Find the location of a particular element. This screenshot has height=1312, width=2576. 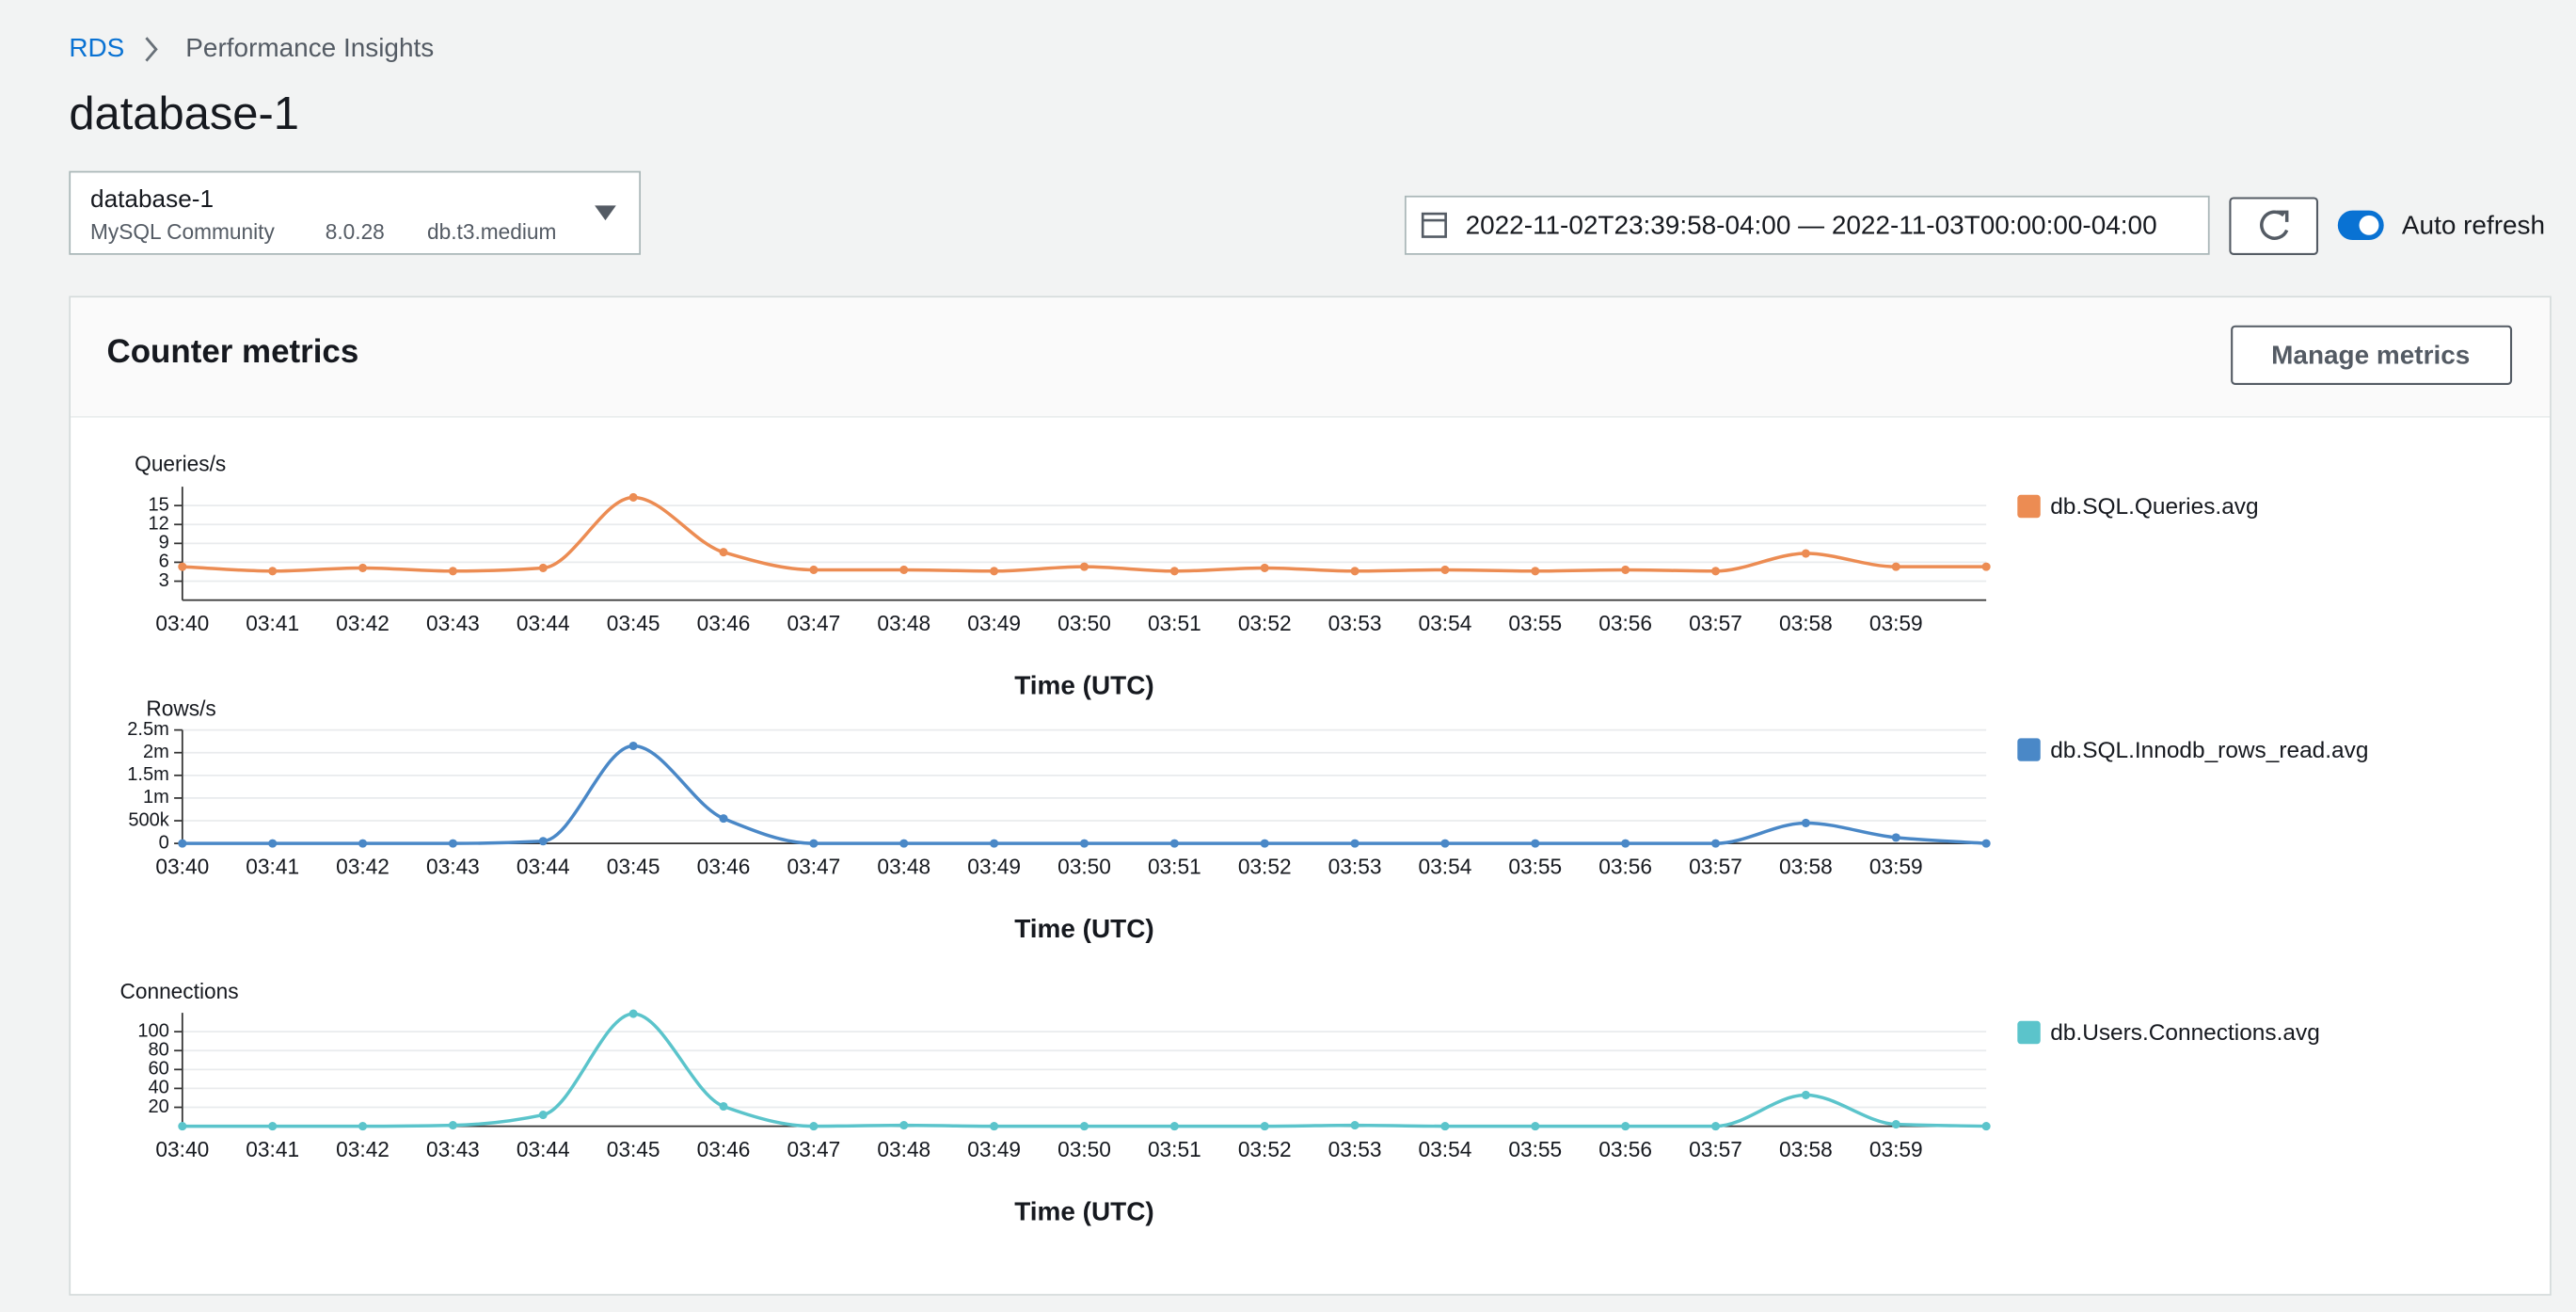

legend-label: db.SQL.Queries.avg is located at coordinates (2154, 507).